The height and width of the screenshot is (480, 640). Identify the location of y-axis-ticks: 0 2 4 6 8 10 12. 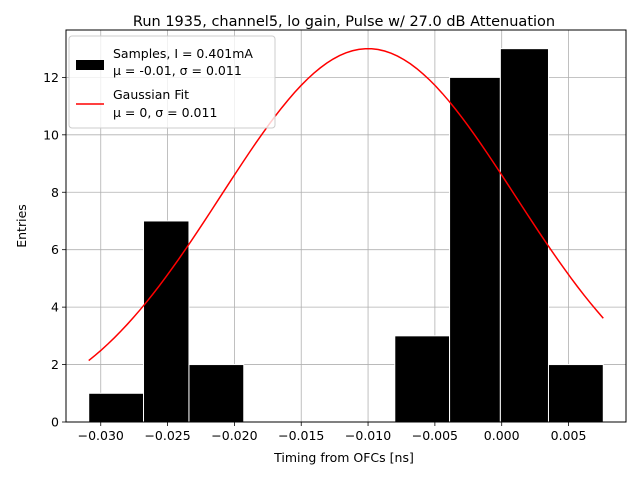
(54, 250).